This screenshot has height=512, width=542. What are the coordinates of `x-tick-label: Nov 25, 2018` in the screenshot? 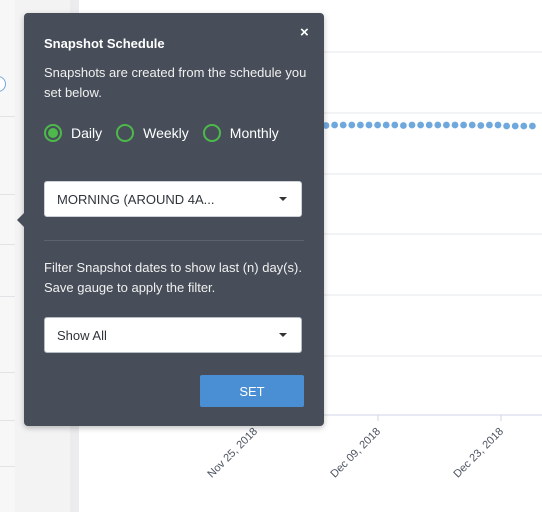 It's located at (232, 453).